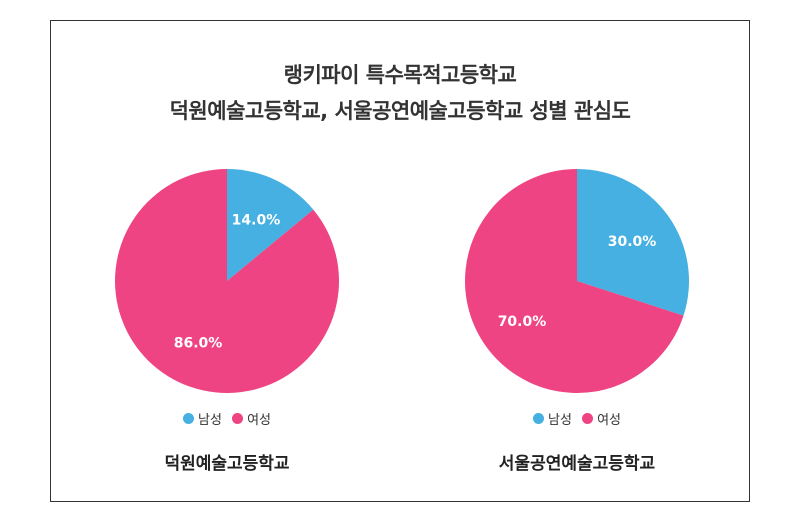 The width and height of the screenshot is (800, 524). I want to click on chart-title-line2: 덕원예술고등학교, 서울공연예술고등학교 성별 관심도, so click(400, 111).